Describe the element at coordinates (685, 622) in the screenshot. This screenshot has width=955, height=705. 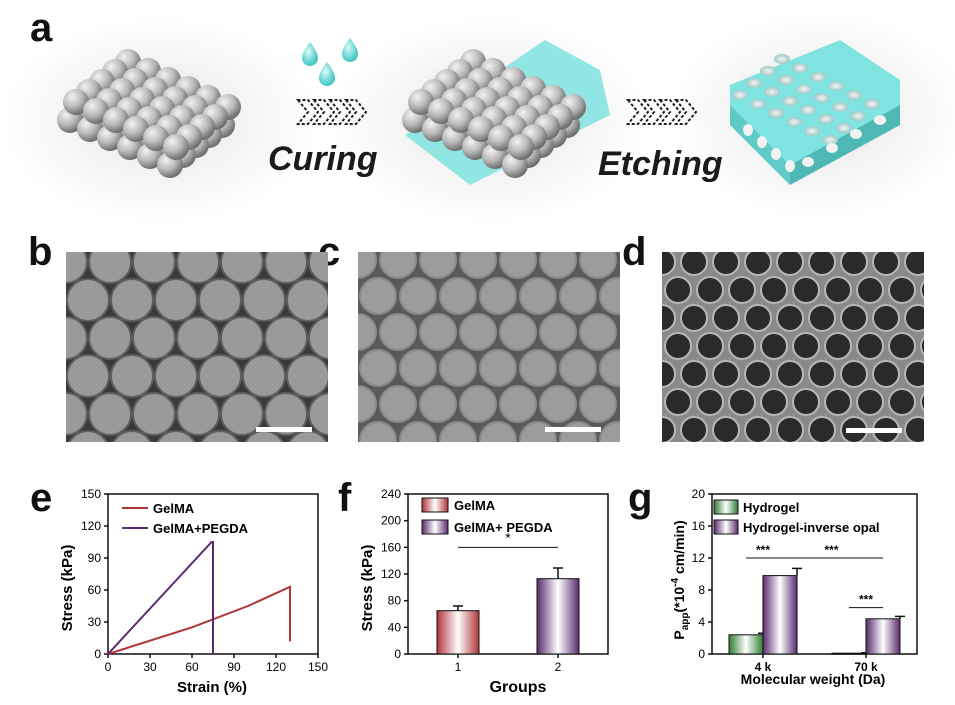
I see `y-label-sub: app` at that location.